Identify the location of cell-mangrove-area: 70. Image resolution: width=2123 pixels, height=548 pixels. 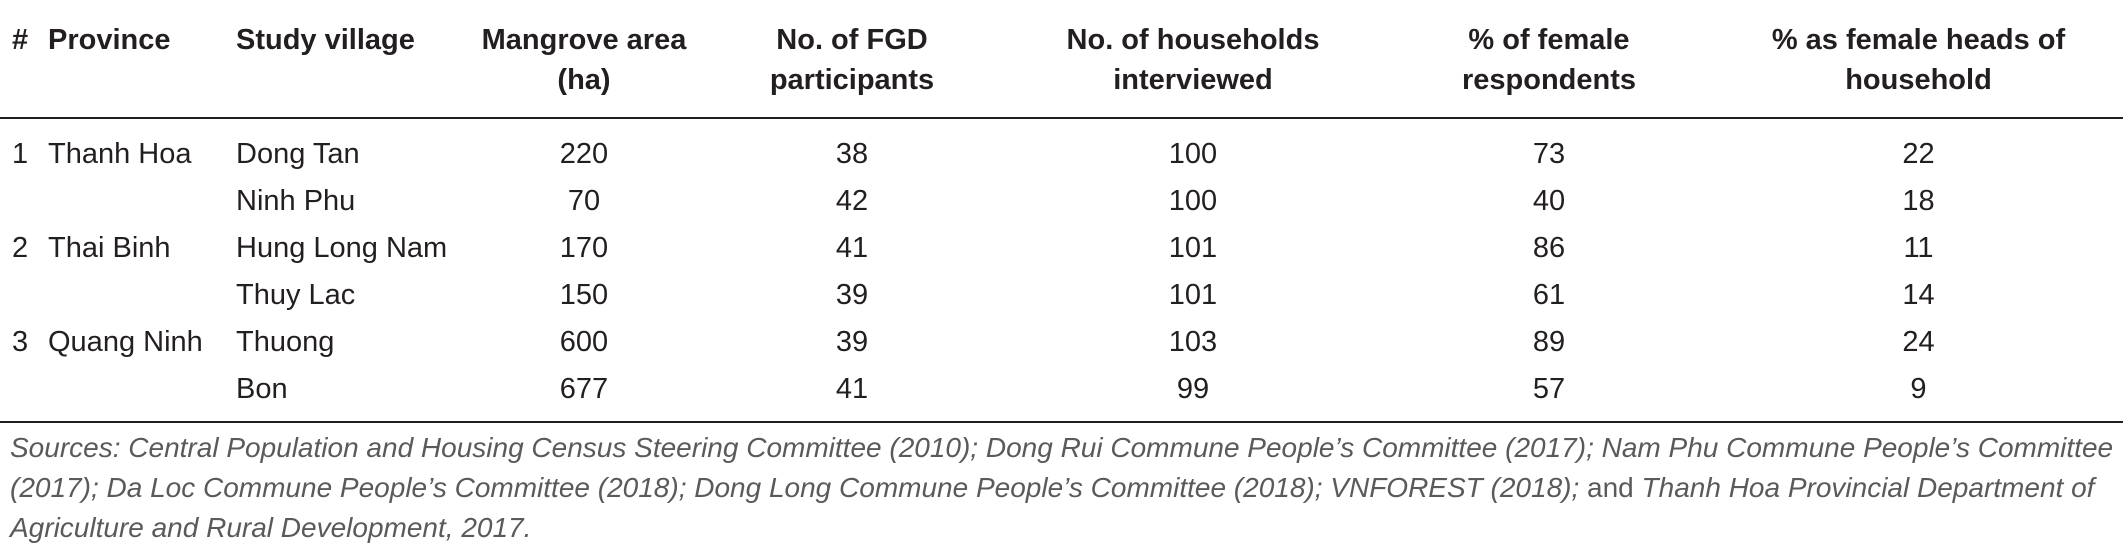
(584, 201).